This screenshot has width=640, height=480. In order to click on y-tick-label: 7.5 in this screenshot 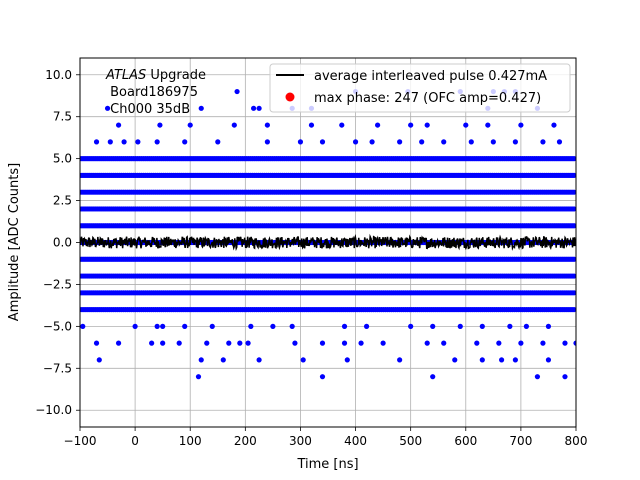, I will do `click(62, 117)`.